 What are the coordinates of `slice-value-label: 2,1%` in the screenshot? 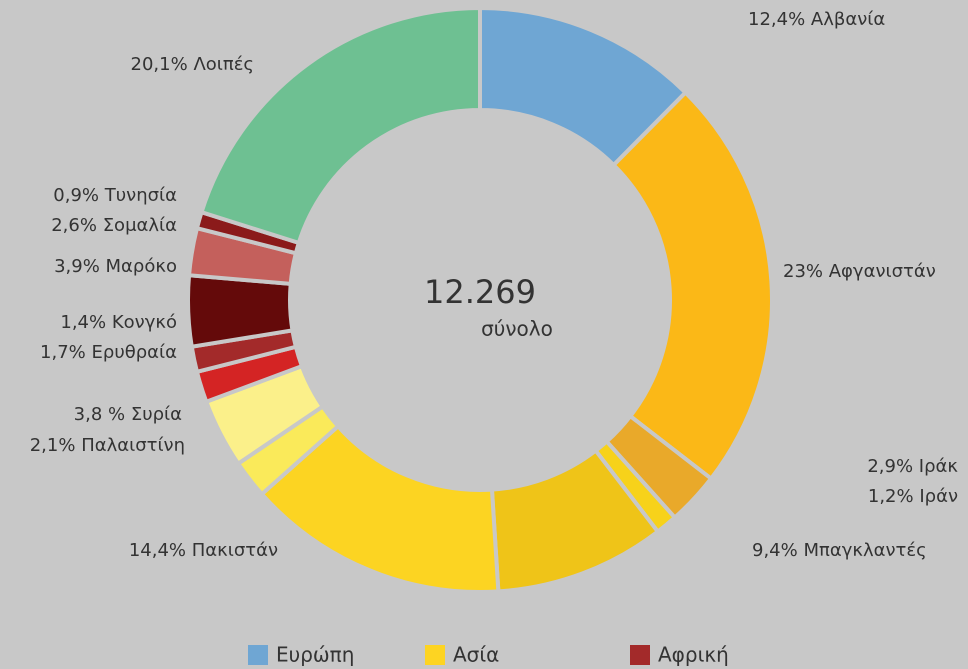 It's located at (53, 445).